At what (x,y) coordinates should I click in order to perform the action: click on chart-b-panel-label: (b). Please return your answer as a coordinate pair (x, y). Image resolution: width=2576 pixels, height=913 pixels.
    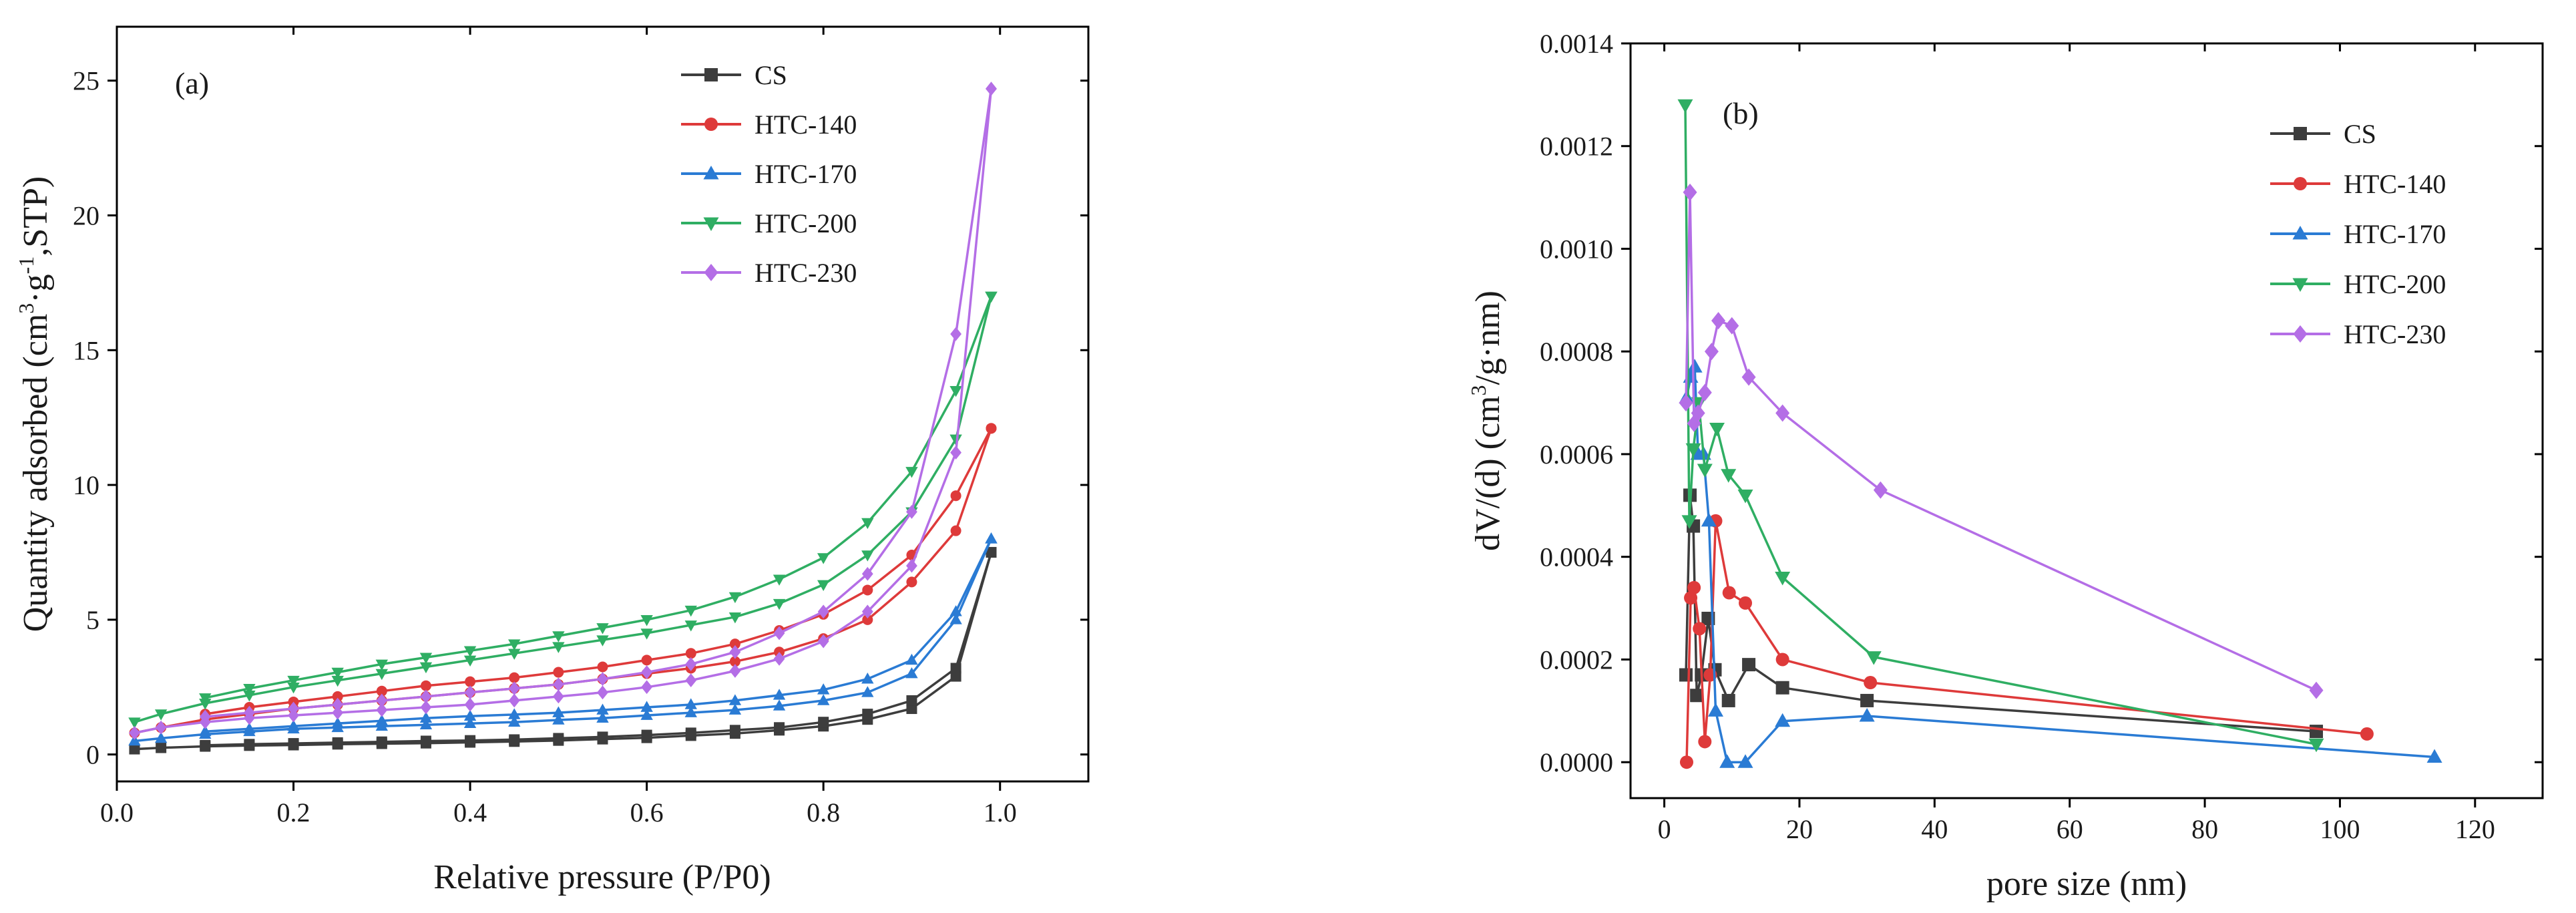
    Looking at the image, I should click on (1741, 113).